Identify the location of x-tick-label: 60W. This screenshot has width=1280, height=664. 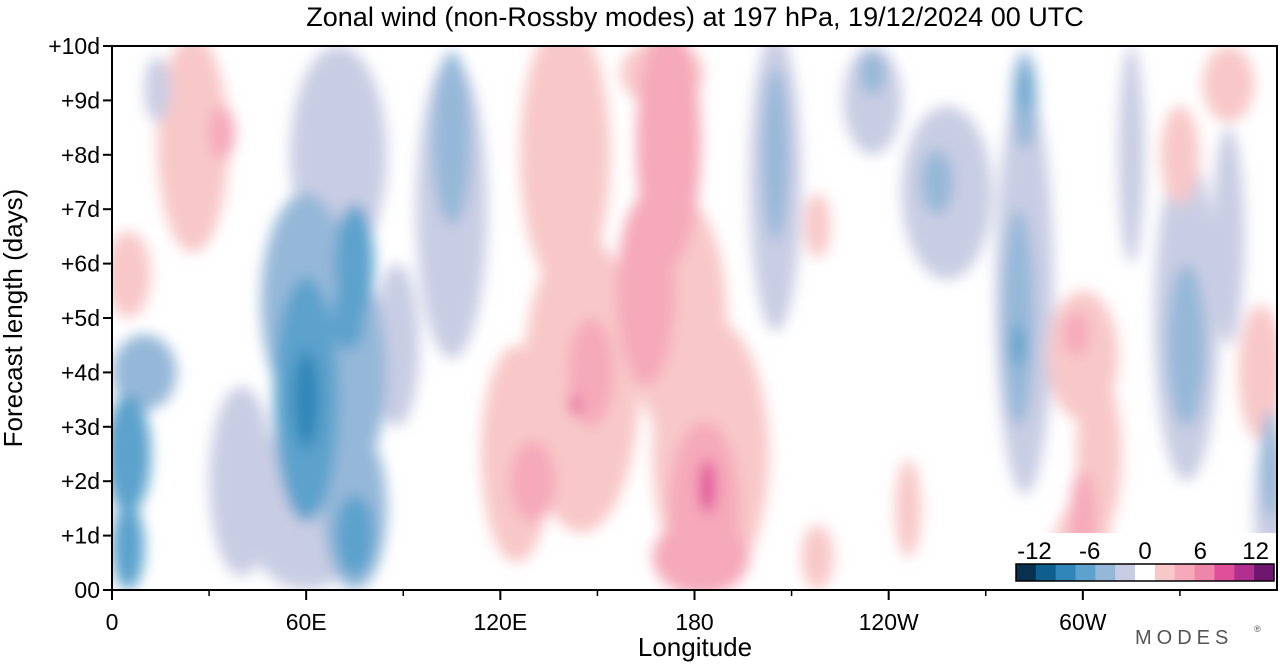
(1083, 622).